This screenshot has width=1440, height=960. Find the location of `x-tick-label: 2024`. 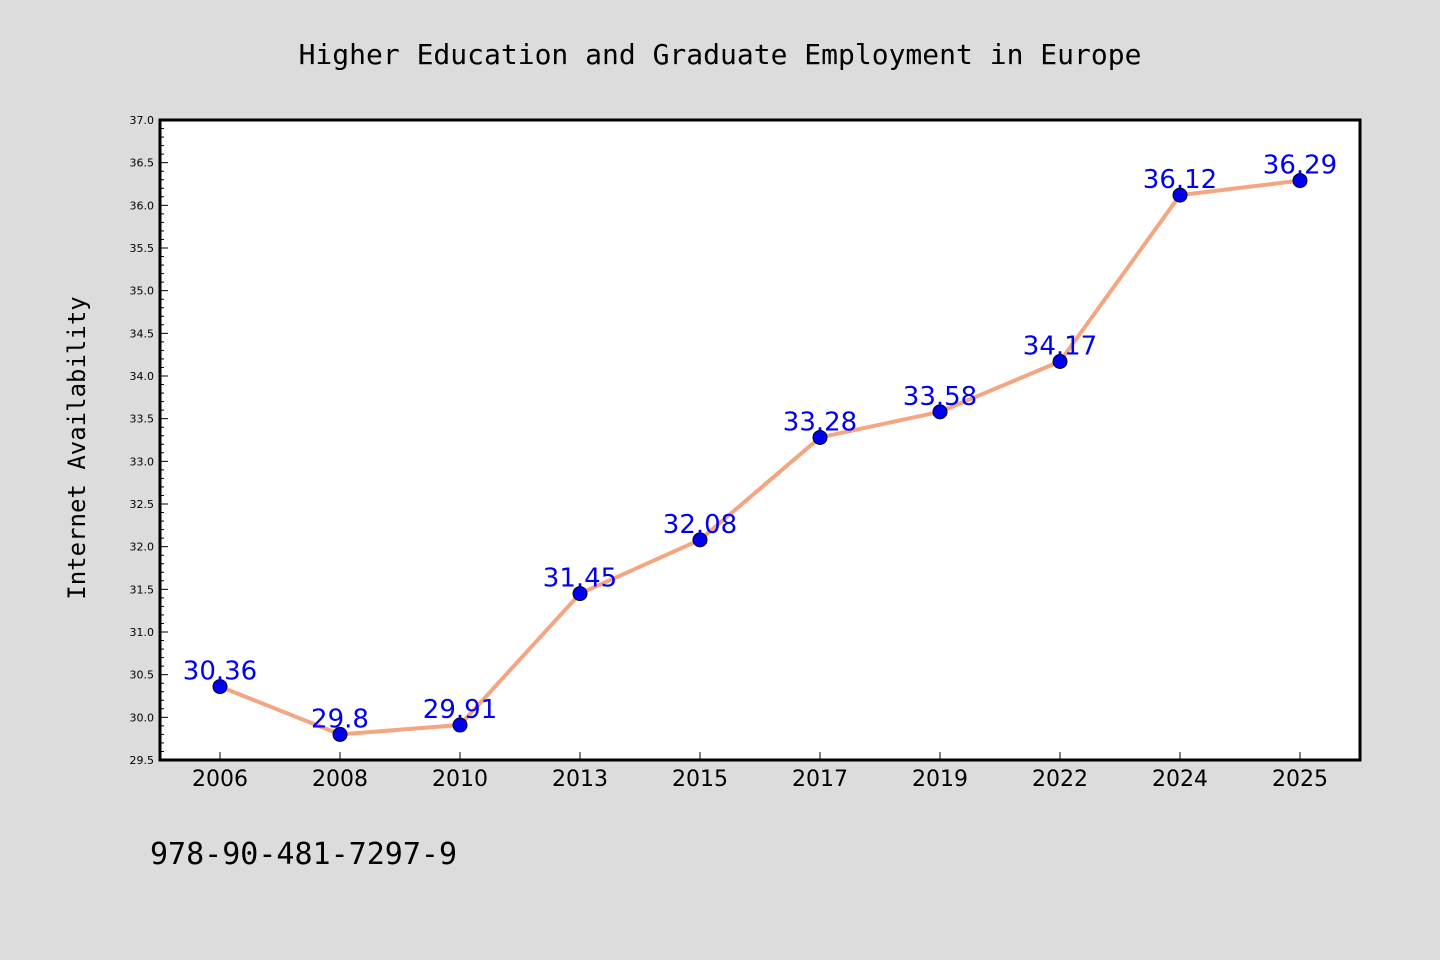

x-tick-label: 2024 is located at coordinates (1180, 779).